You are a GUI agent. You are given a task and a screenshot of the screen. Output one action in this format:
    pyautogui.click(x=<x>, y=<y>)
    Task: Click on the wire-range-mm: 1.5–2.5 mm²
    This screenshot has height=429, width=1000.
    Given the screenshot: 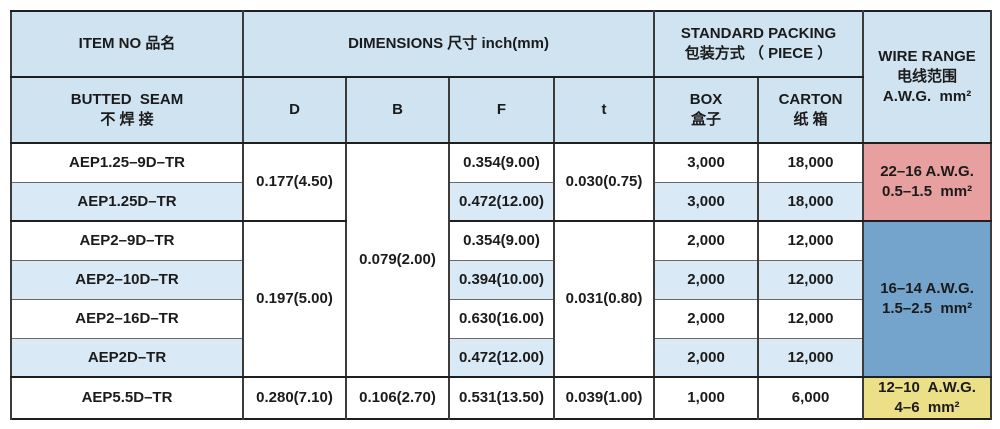 What is the action you would take?
    pyautogui.click(x=927, y=308)
    